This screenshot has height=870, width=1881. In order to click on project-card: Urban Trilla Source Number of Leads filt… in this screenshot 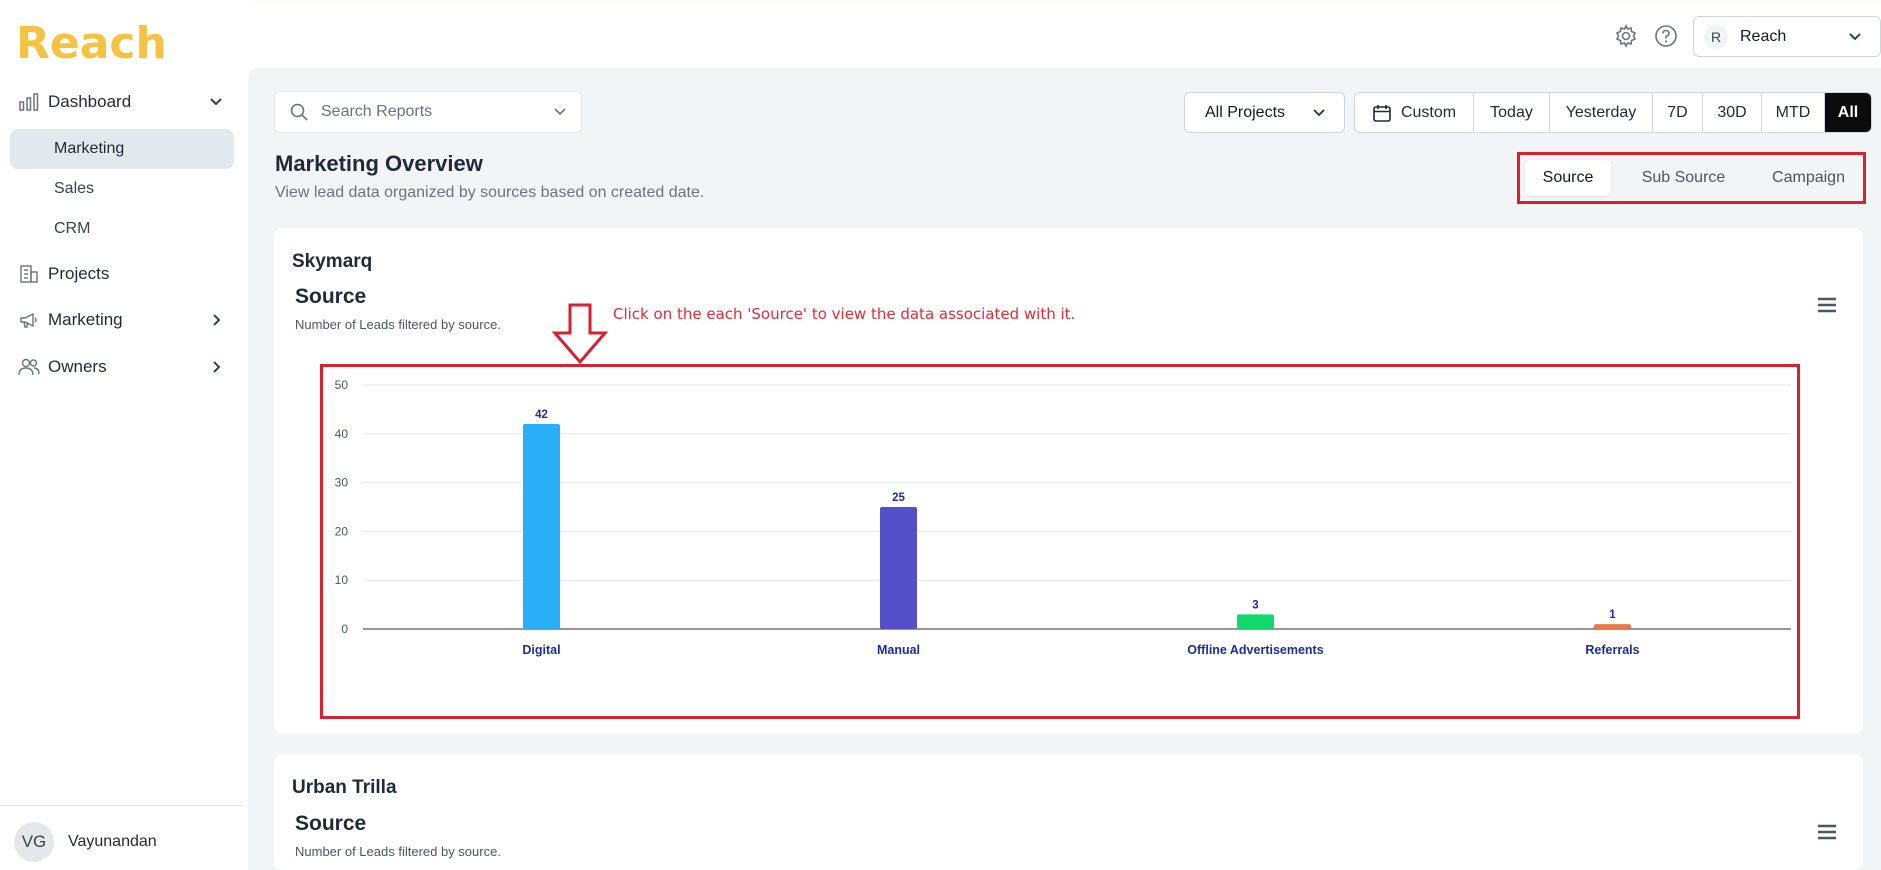, I will do `click(1068, 812)`.